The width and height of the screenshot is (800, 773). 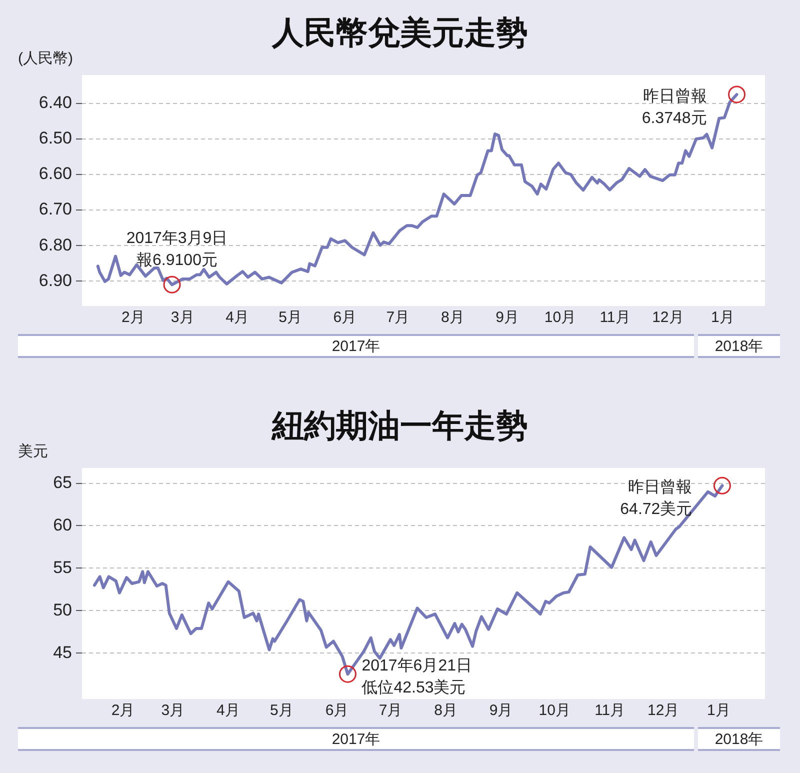 What do you see at coordinates (55, 174) in the screenshot?
I see `y-tick-label: 6.60` at bounding box center [55, 174].